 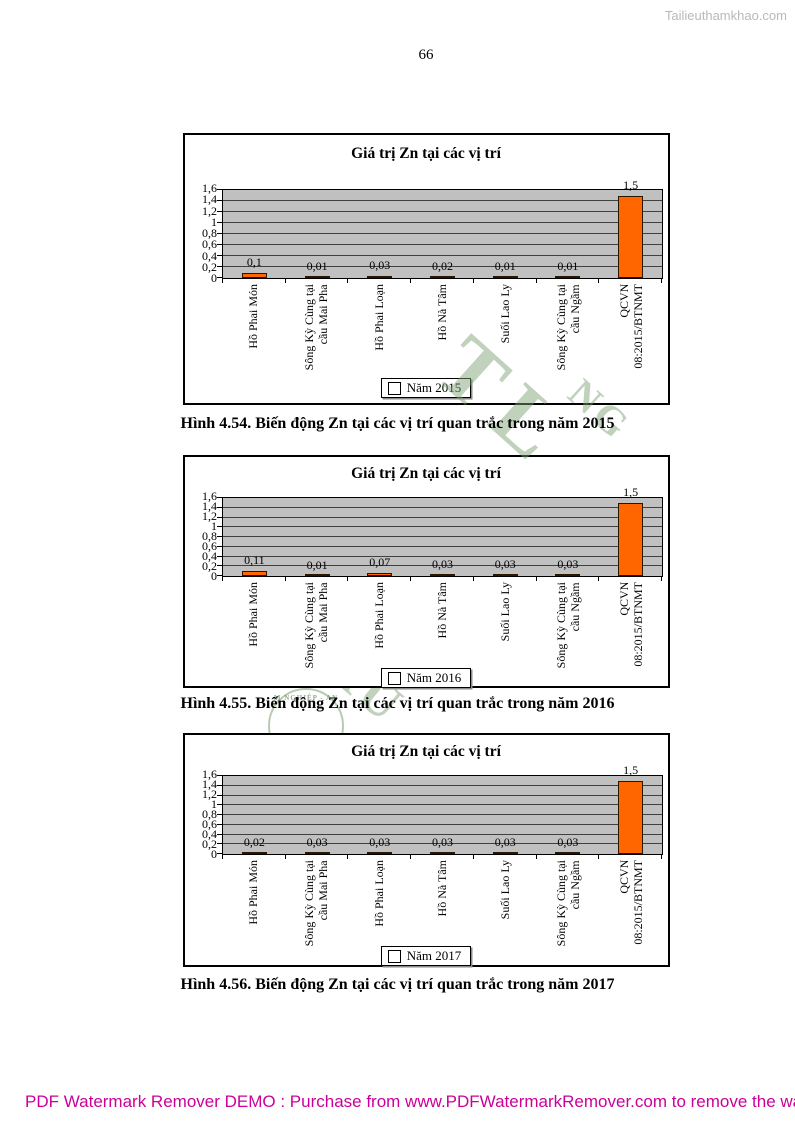 What do you see at coordinates (315, 327) in the screenshot?
I see `x-category-label: Sông Kỳ Cùng tại cầu Mai Pha` at bounding box center [315, 327].